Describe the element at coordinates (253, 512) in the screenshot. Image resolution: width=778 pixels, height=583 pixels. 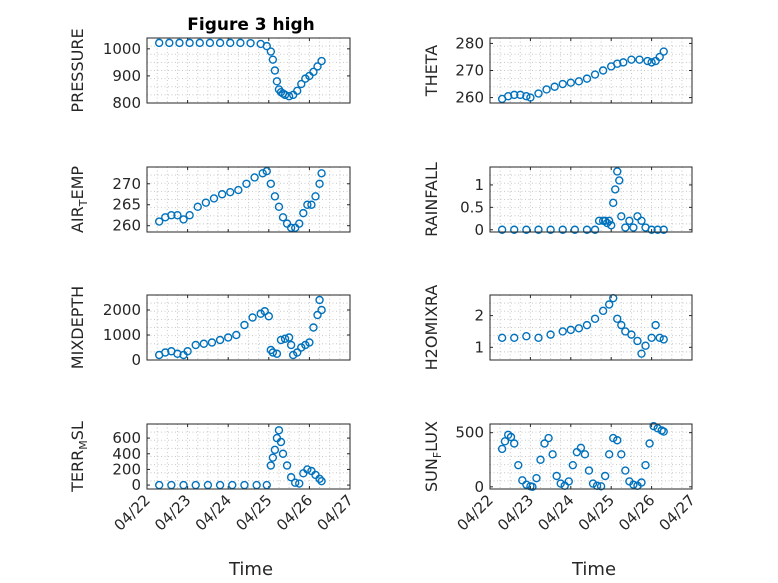
I see `x-tick-label: 04/25` at that location.